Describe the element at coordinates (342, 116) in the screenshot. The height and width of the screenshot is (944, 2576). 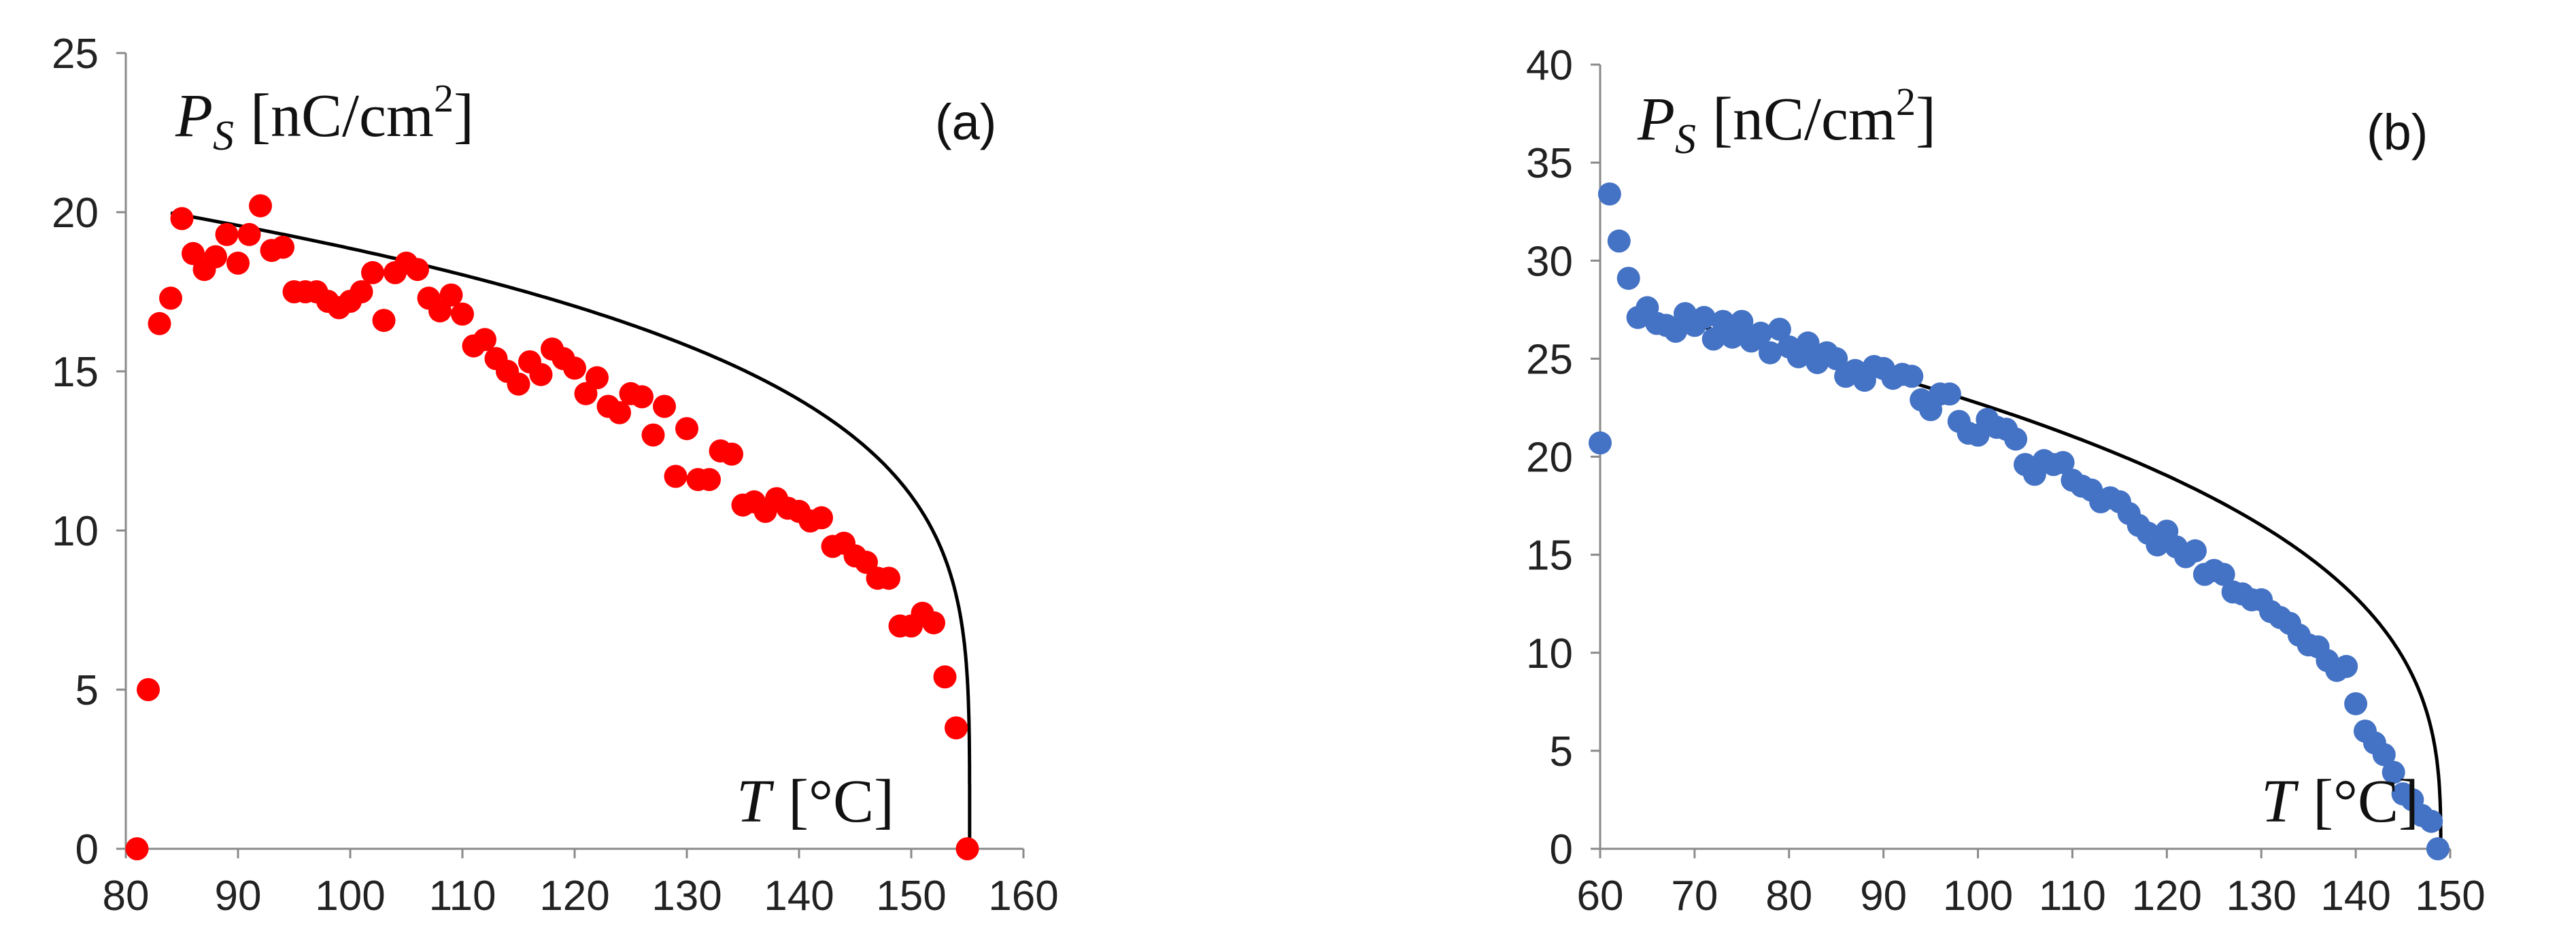
I see `y-axis-unit: [nC/cm` at that location.